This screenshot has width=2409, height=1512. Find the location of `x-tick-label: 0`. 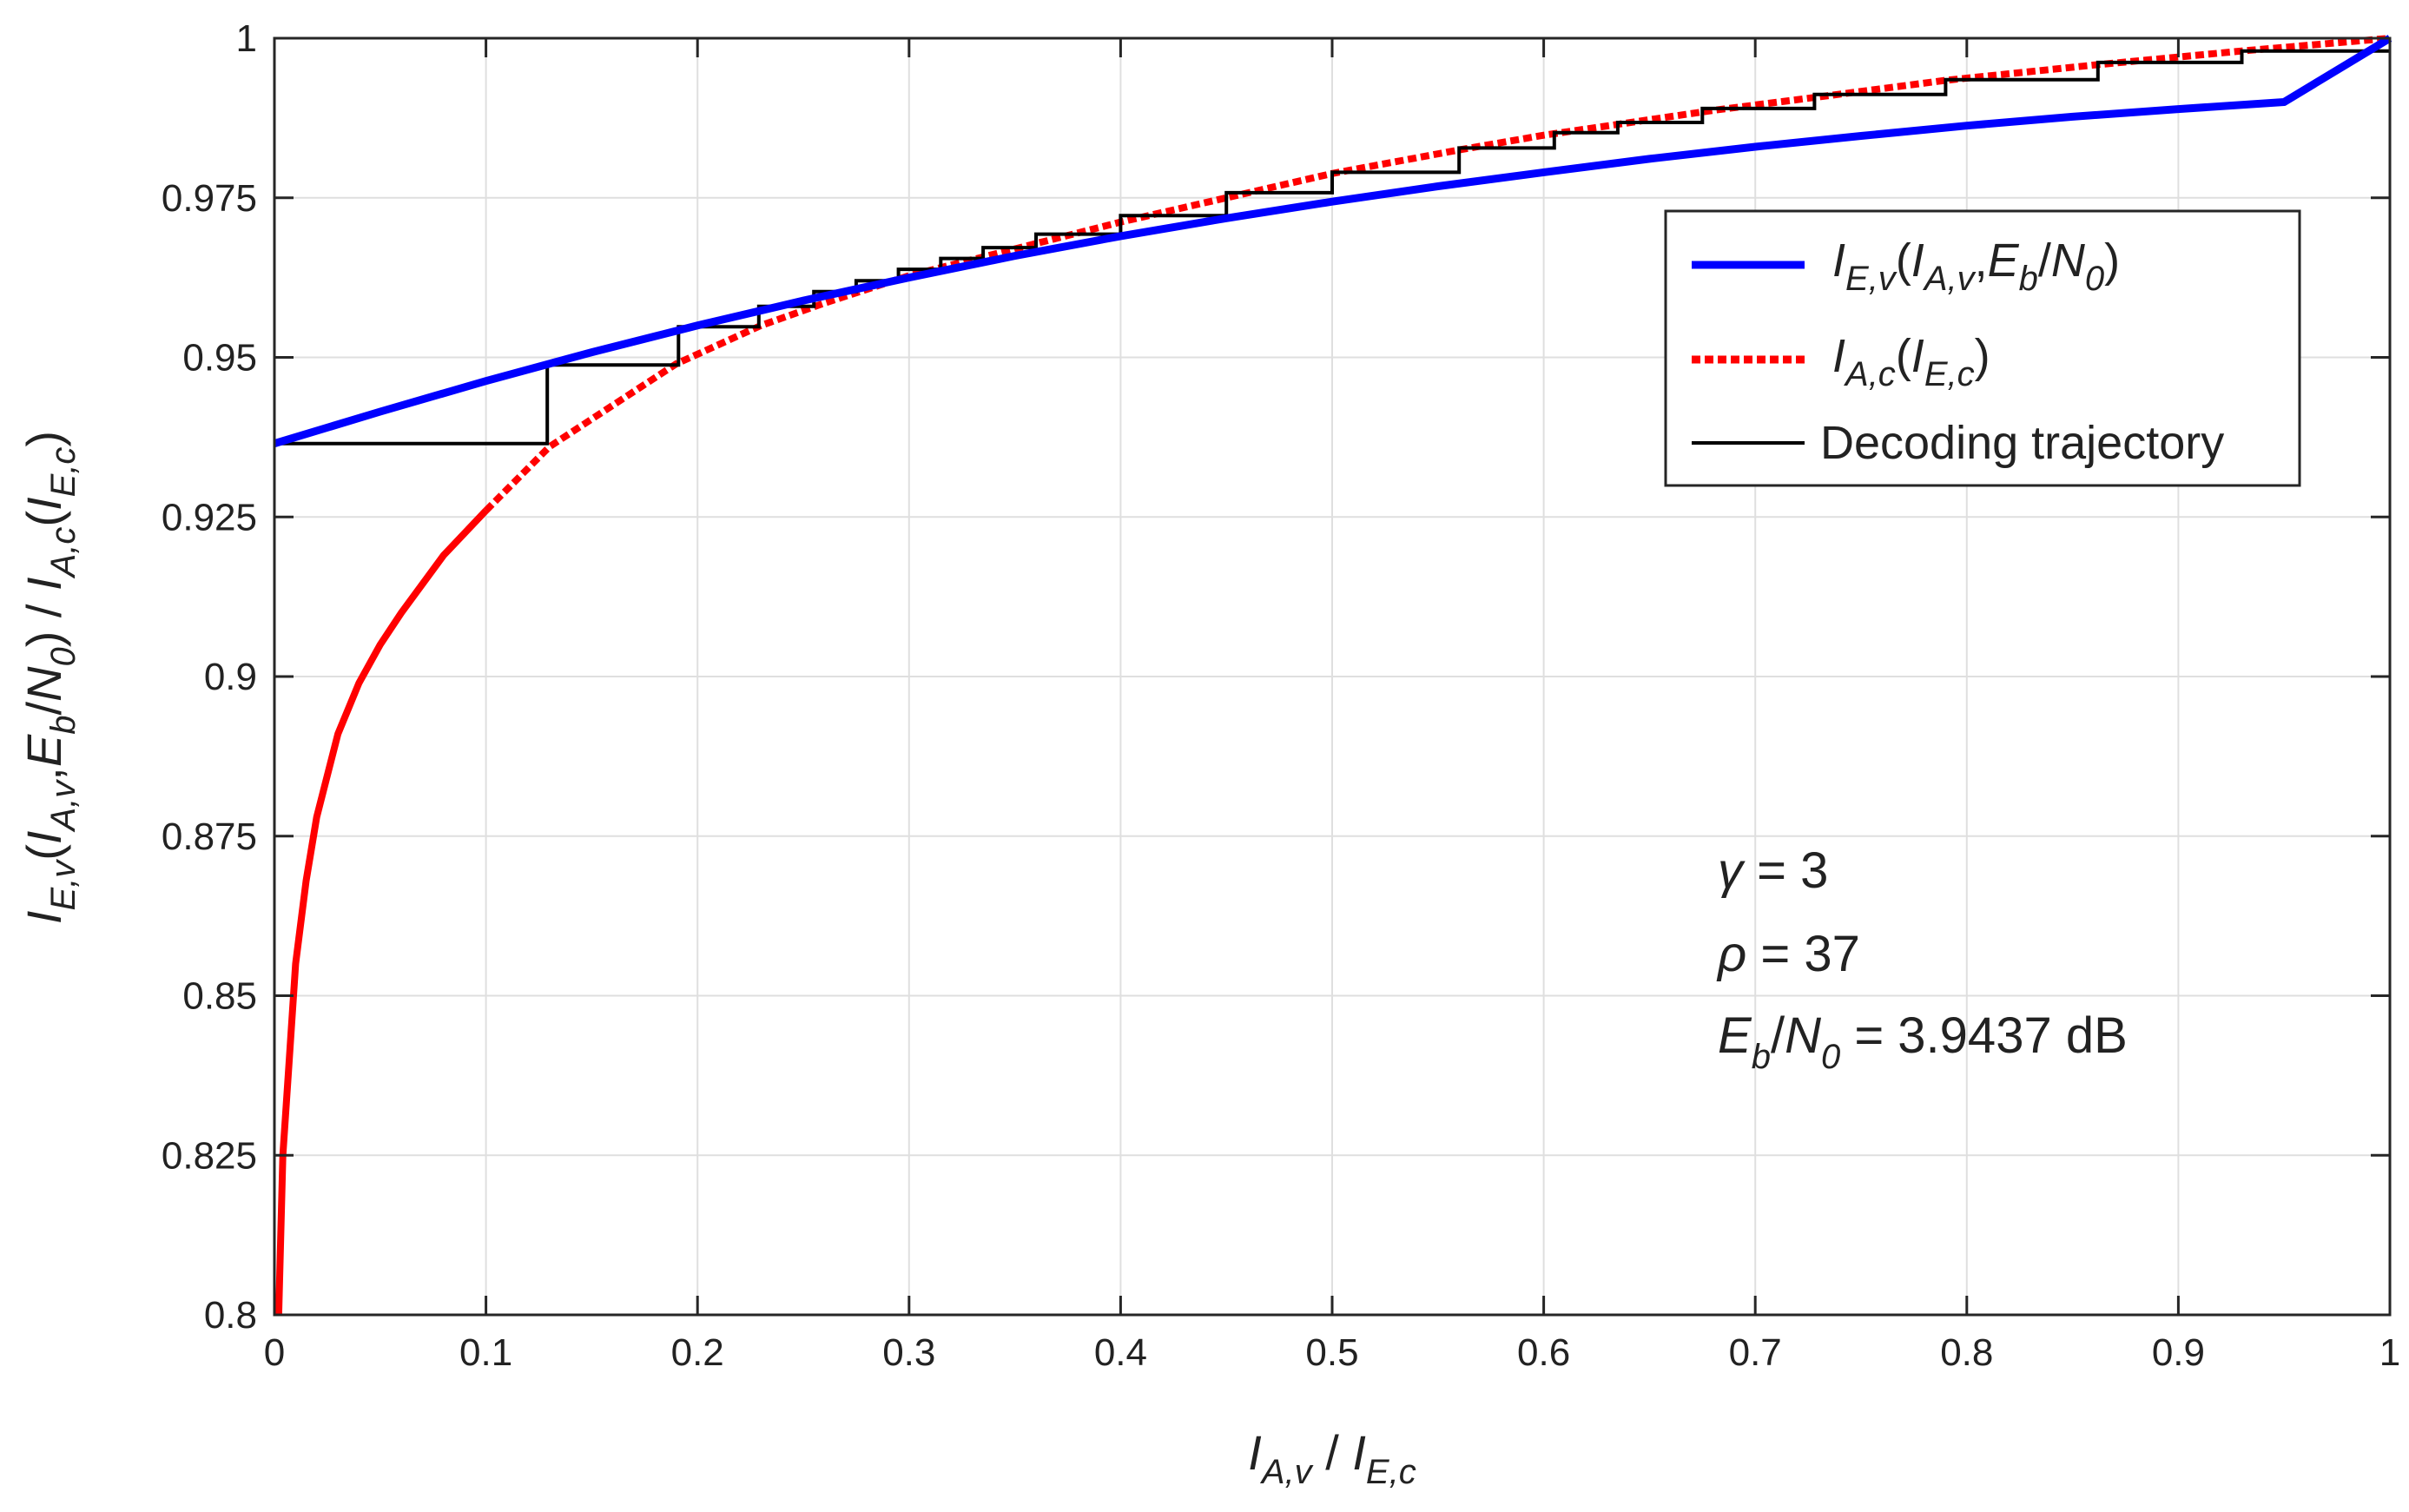

x-tick-label: 0 is located at coordinates (275, 1352).